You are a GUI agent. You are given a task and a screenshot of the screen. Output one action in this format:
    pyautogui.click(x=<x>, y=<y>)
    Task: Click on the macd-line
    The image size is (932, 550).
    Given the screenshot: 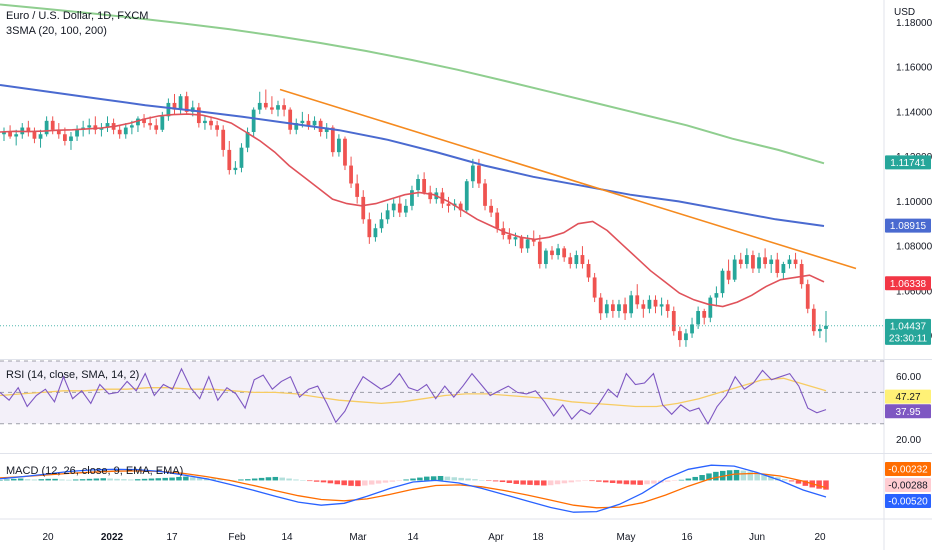 What is the action you would take?
    pyautogui.click(x=413, y=488)
    